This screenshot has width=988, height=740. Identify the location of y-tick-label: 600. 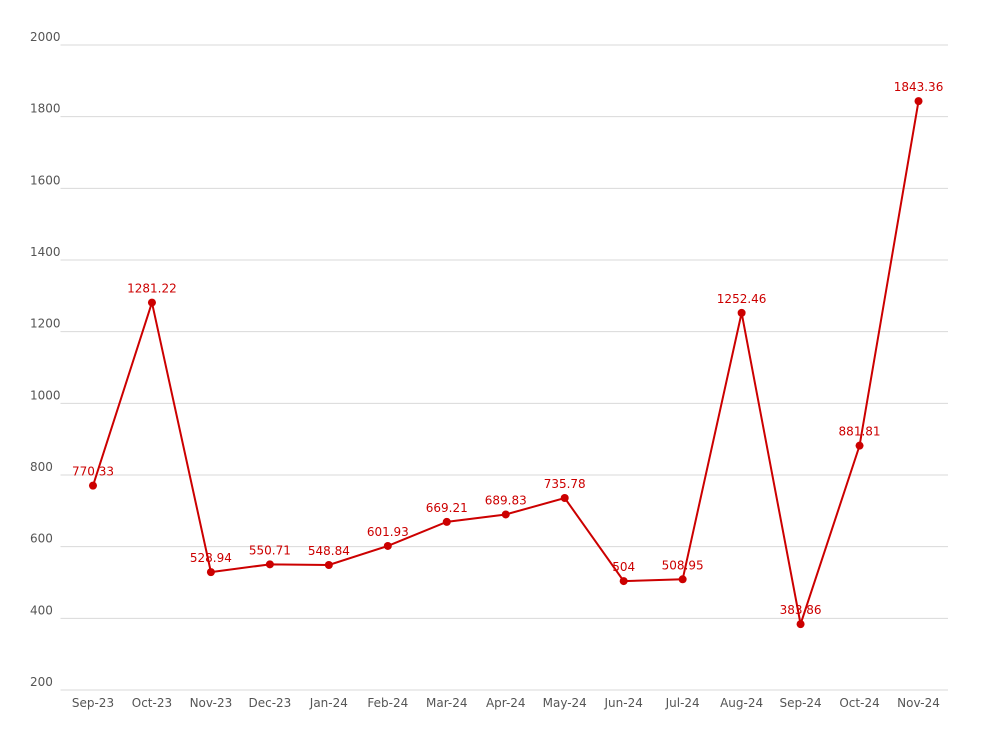
(41, 539).